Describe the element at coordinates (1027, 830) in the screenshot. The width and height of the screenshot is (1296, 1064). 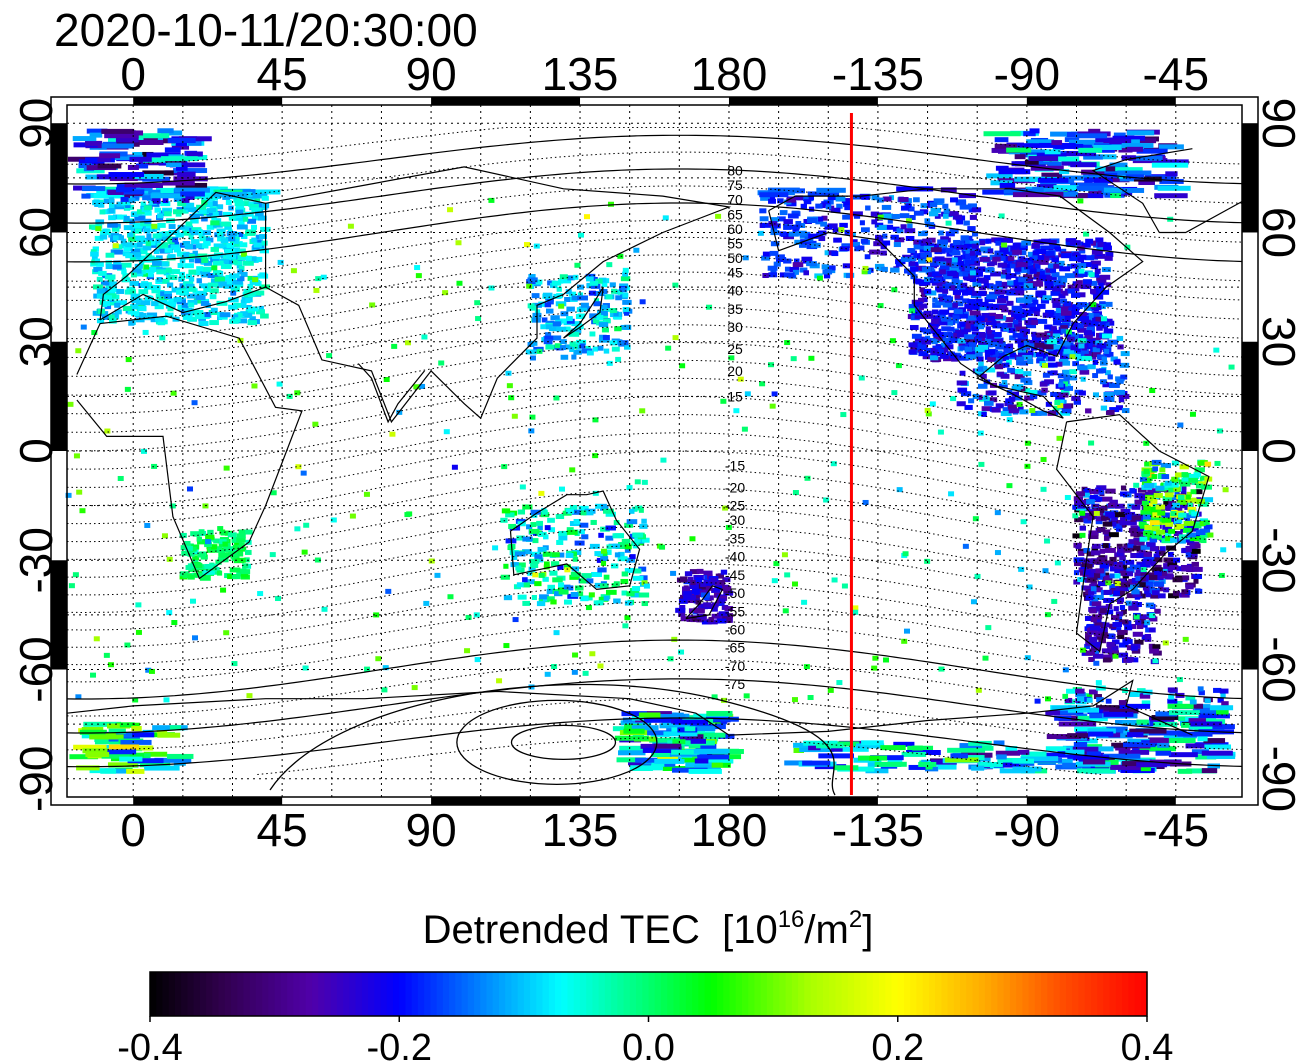
I see `bottom-lon-tick-label: -90` at that location.